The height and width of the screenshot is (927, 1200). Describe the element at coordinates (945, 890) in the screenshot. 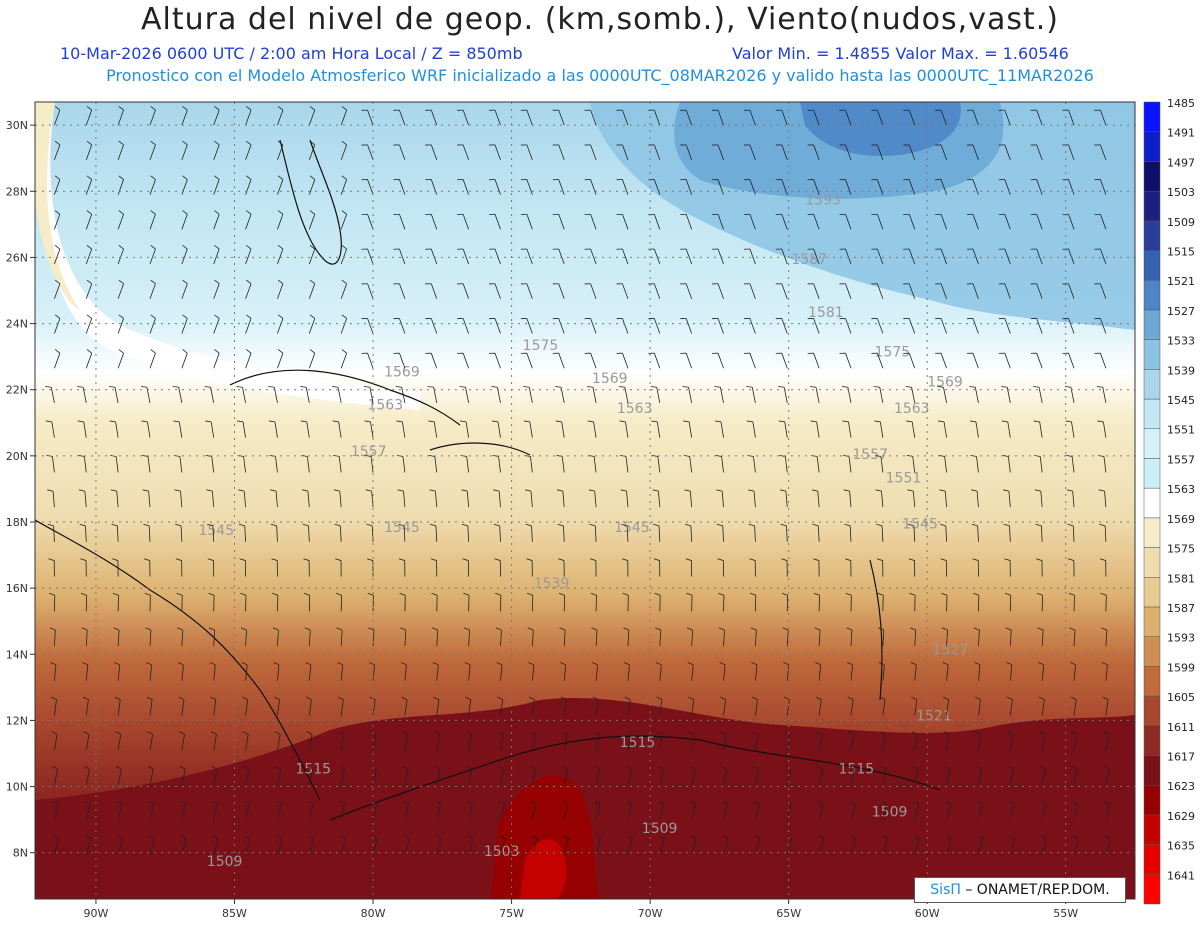

I see `credit-brand: SisΠ` at that location.